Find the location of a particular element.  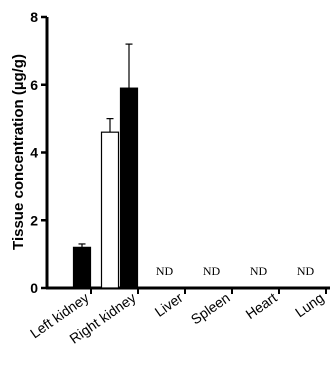

nd-label-1: ND is located at coordinates (212, 271).